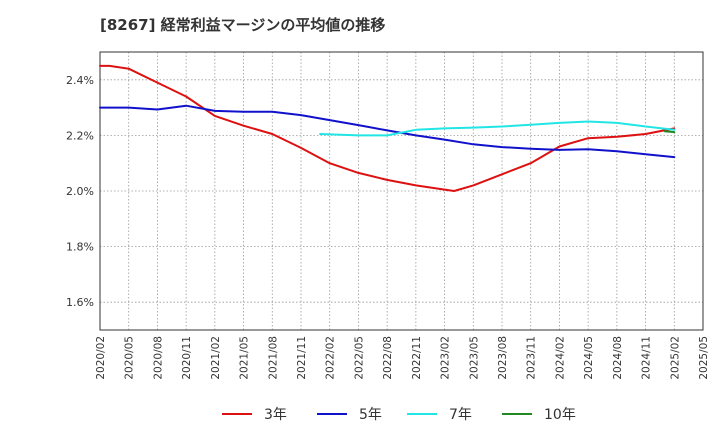 The height and width of the screenshot is (440, 720). Describe the element at coordinates (669, 132) in the screenshot. I see `series-line-10年` at that location.